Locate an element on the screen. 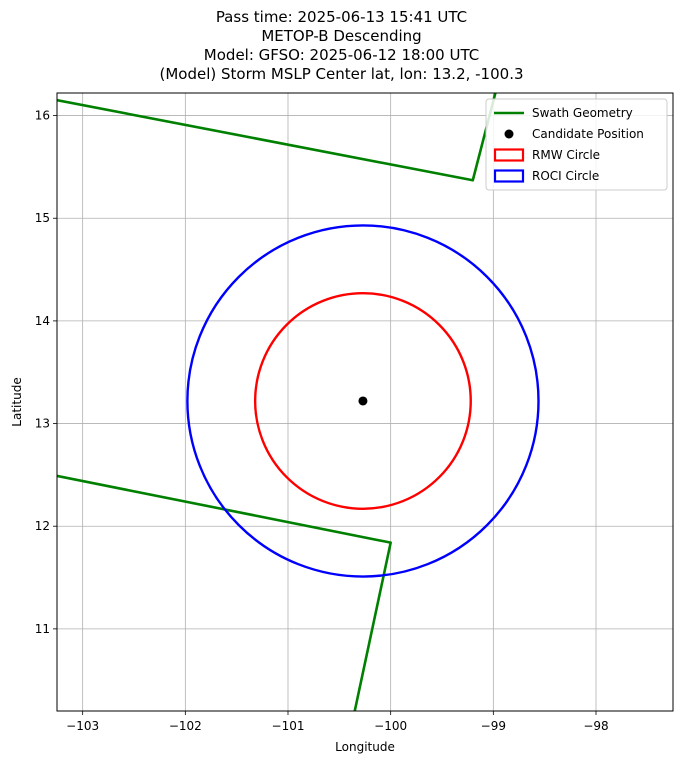  legend-label: Candidate Position is located at coordinates (588, 134).